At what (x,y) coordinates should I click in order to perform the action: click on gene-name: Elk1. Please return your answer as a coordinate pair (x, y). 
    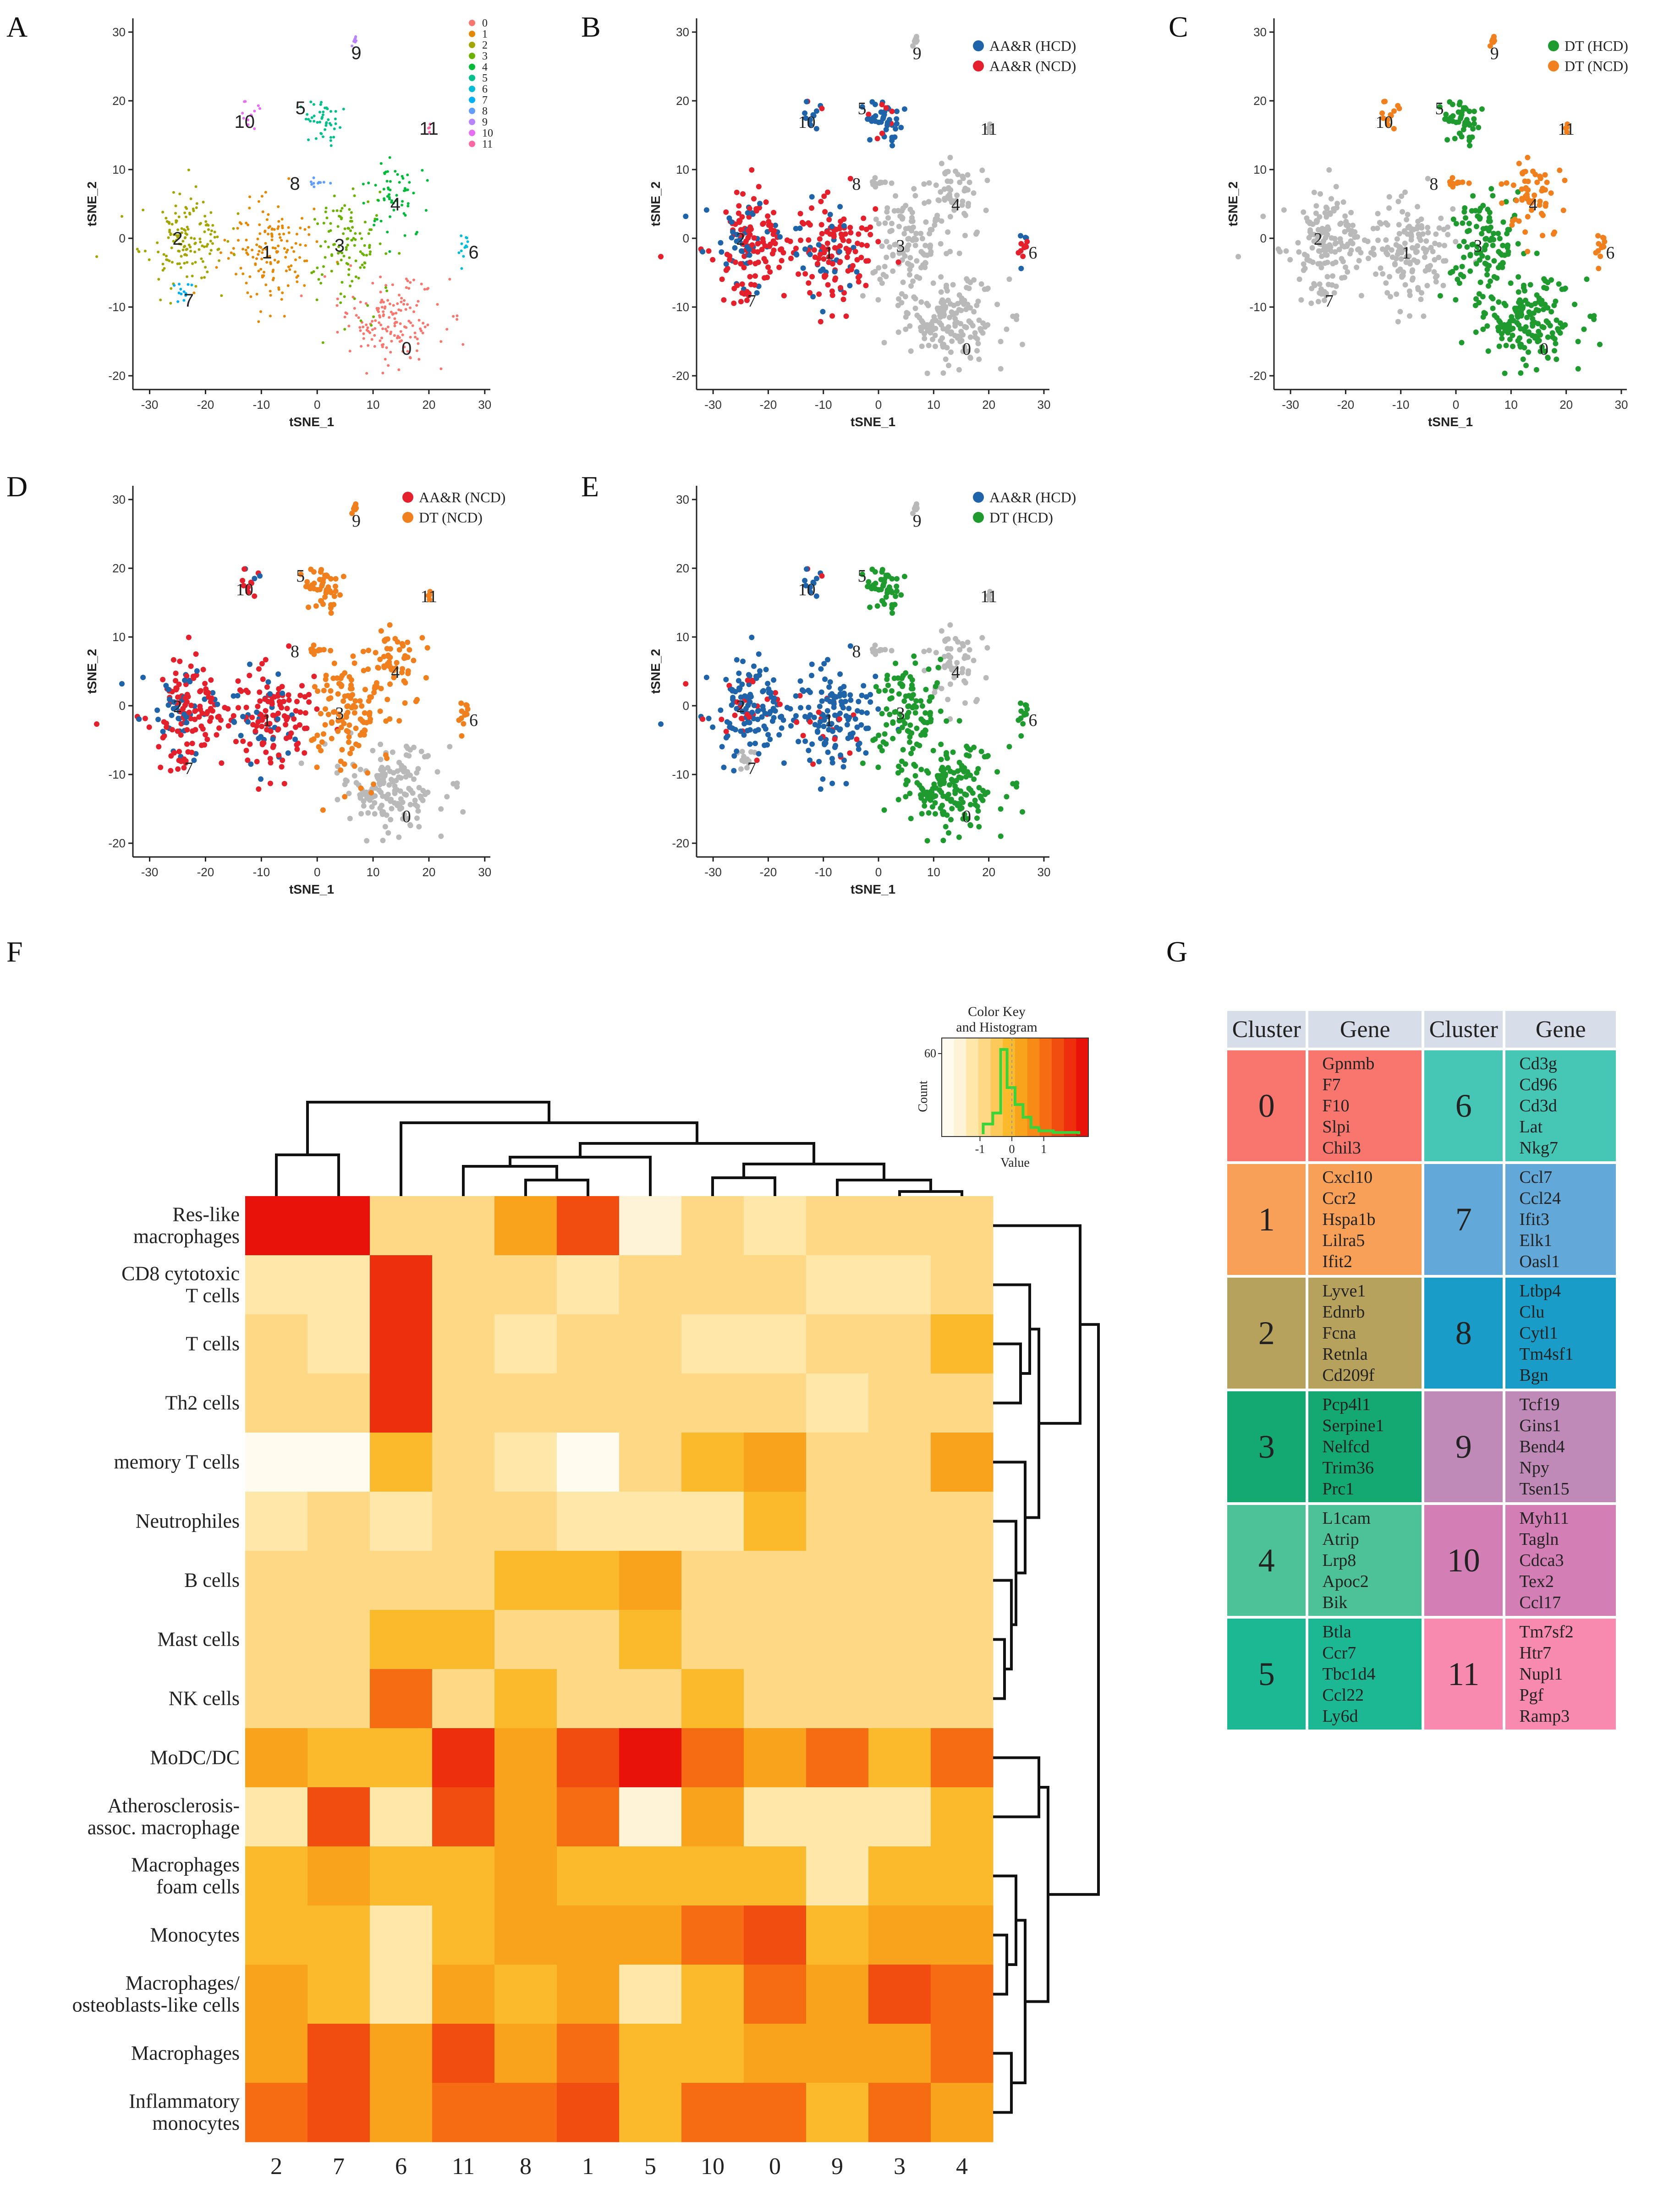
    Looking at the image, I should click on (1536, 1240).